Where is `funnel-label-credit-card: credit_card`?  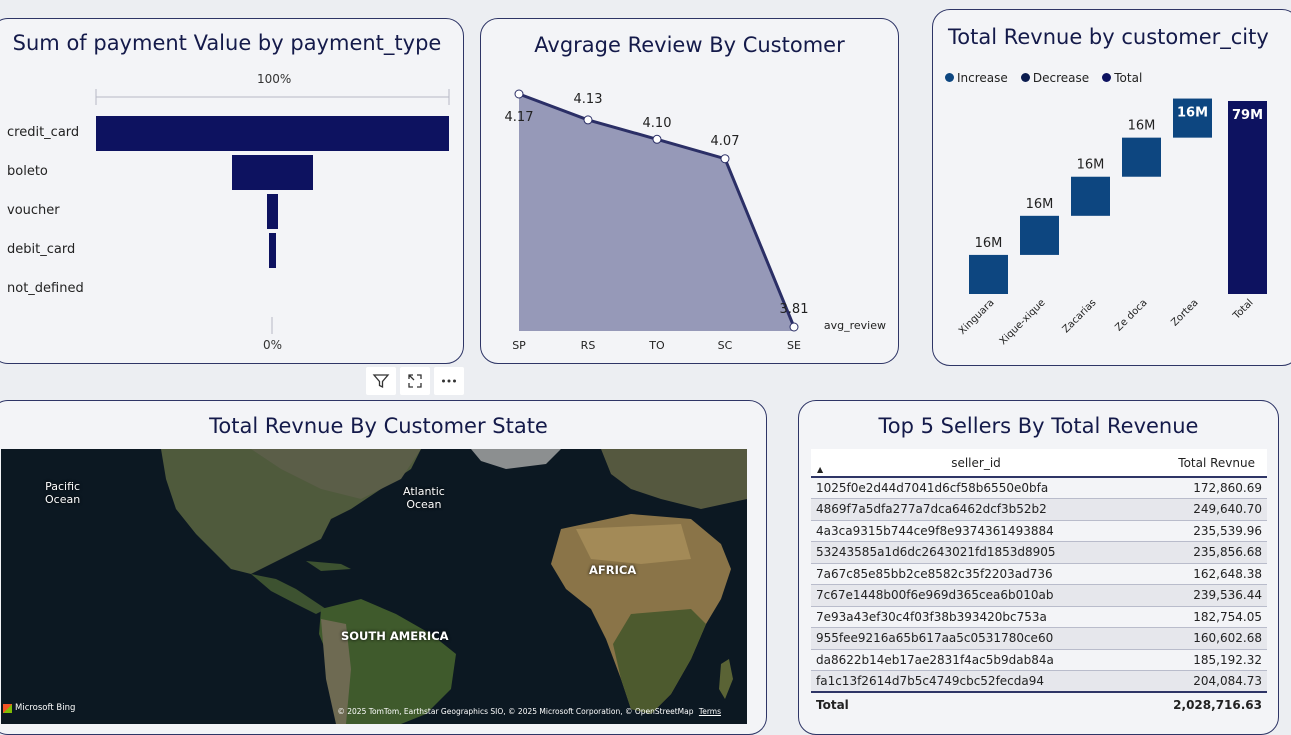
funnel-label-credit-card: credit_card is located at coordinates (43, 132).